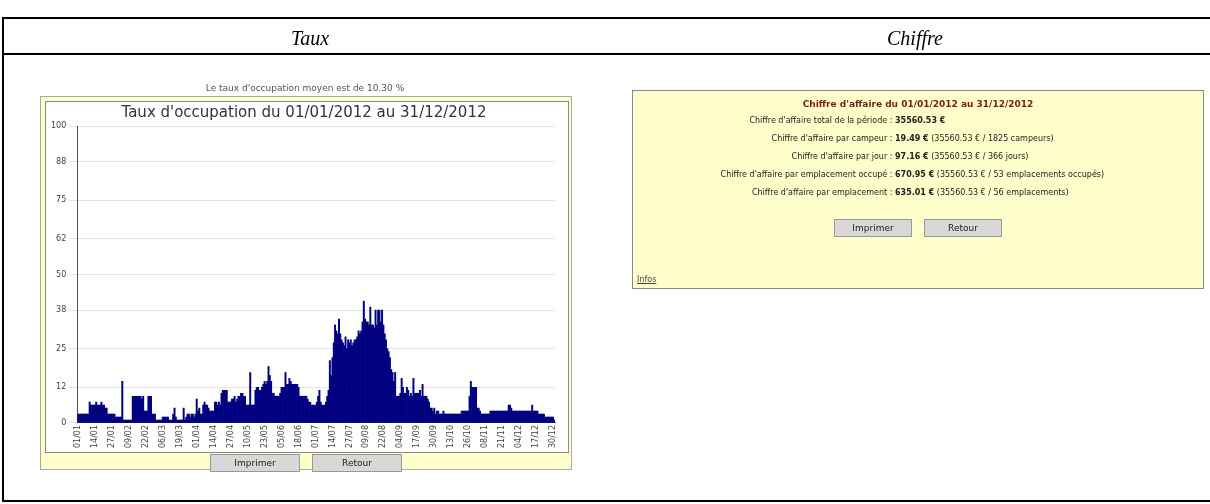  What do you see at coordinates (61, 310) in the screenshot?
I see `y-tick-label: 38` at bounding box center [61, 310].